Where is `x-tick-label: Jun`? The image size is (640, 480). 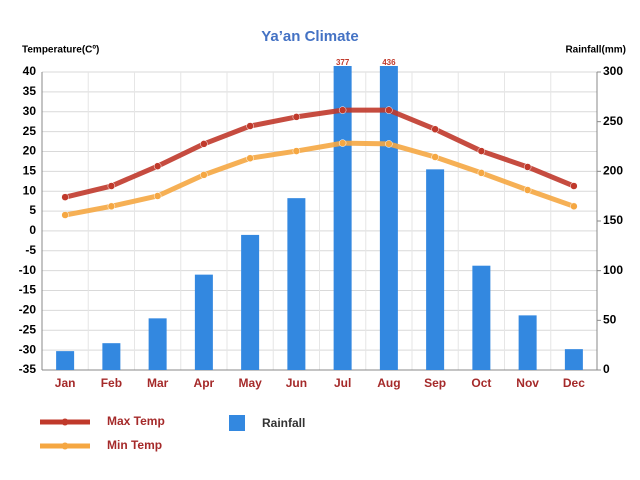 x-tick-label: Jun is located at coordinates (296, 383).